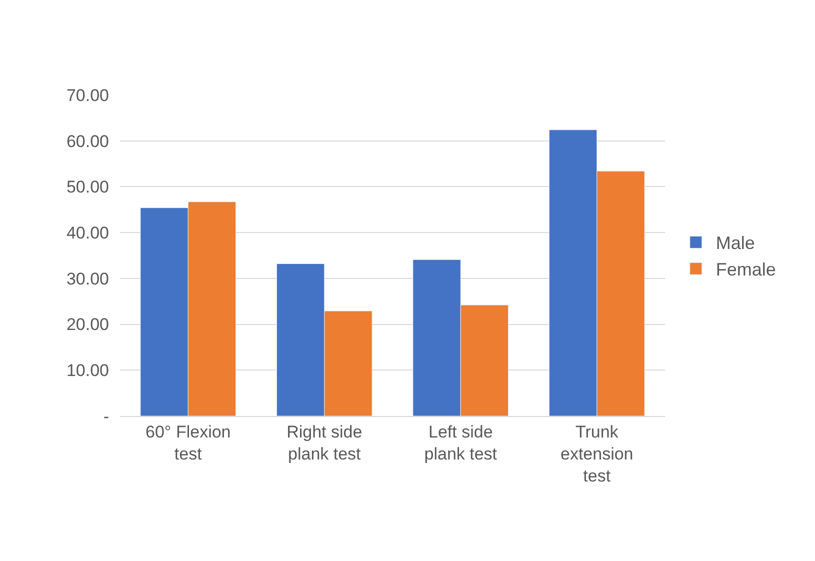 Image resolution: width=815 pixels, height=561 pixels. I want to click on legend-label: Female, so click(746, 270).